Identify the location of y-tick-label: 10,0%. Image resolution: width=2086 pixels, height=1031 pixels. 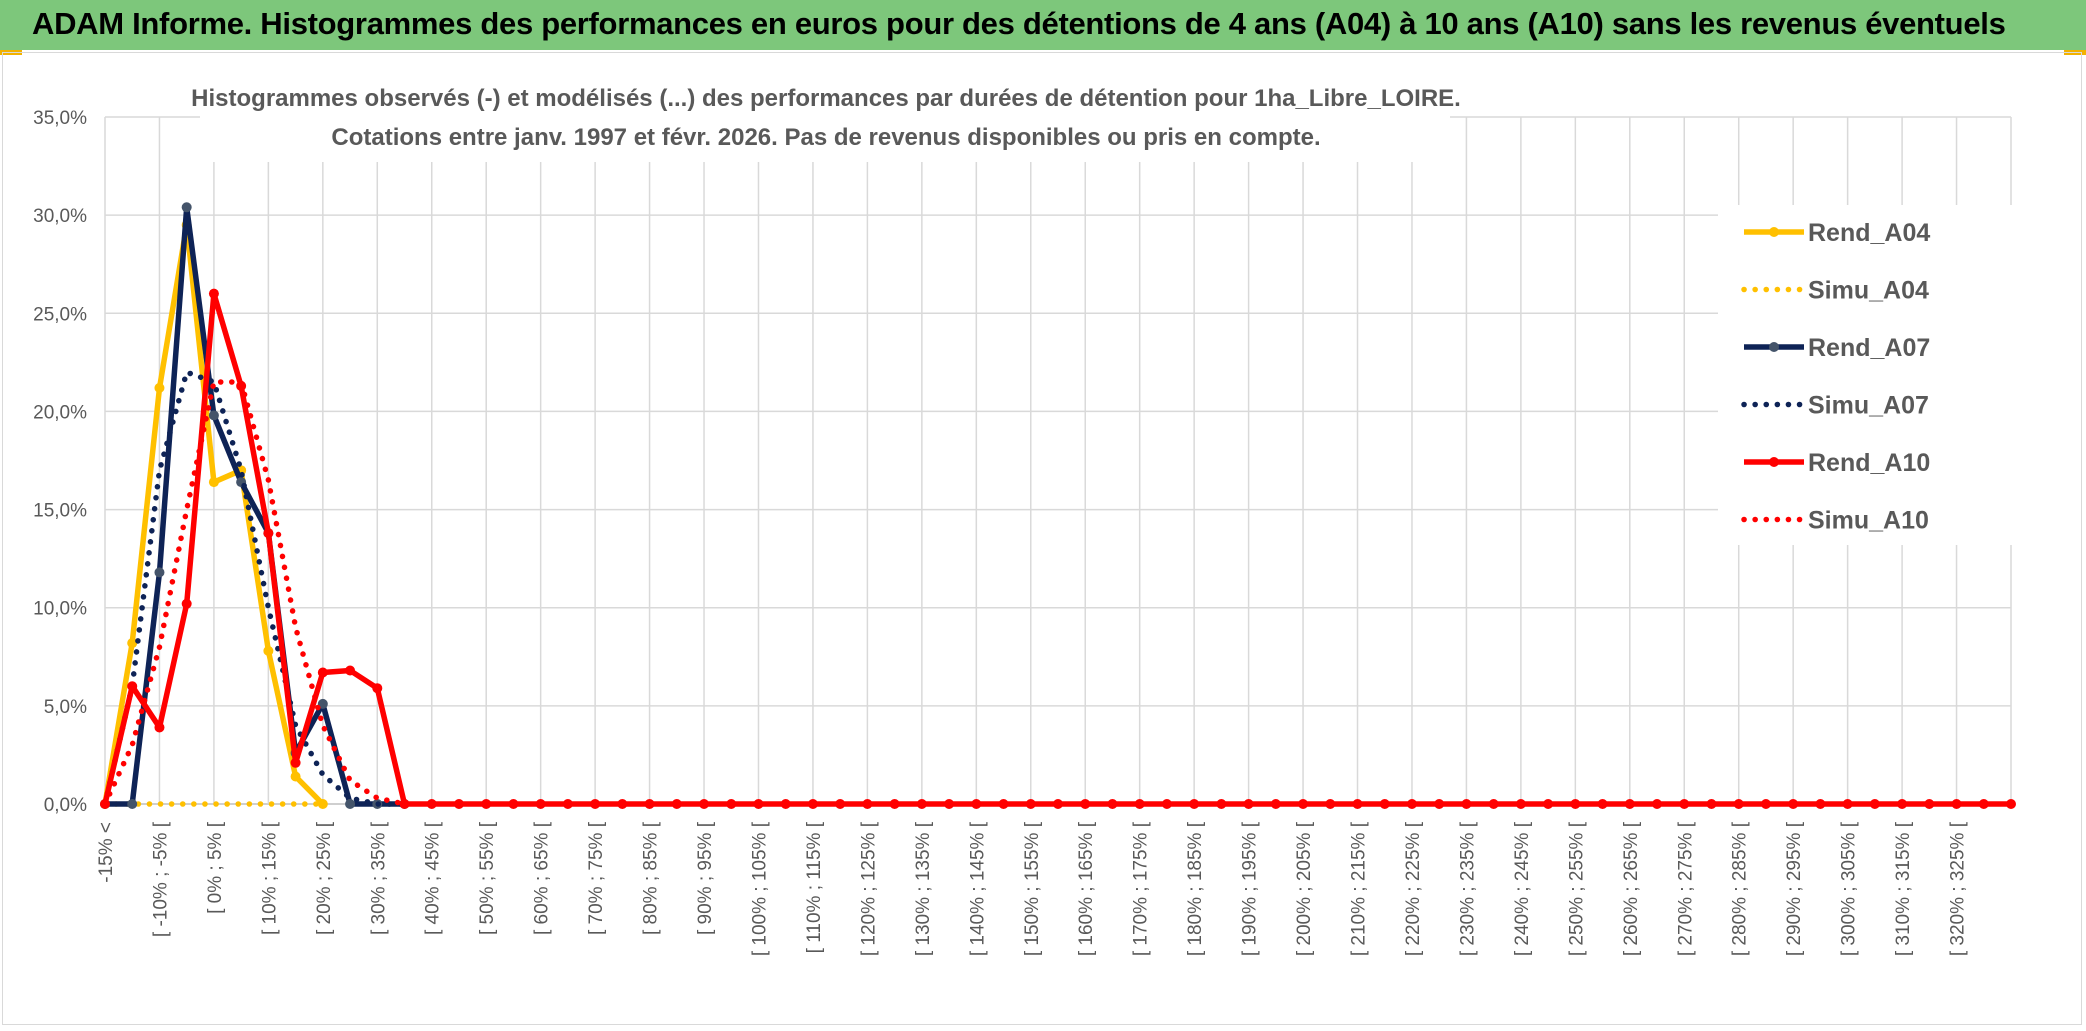
(60, 609).